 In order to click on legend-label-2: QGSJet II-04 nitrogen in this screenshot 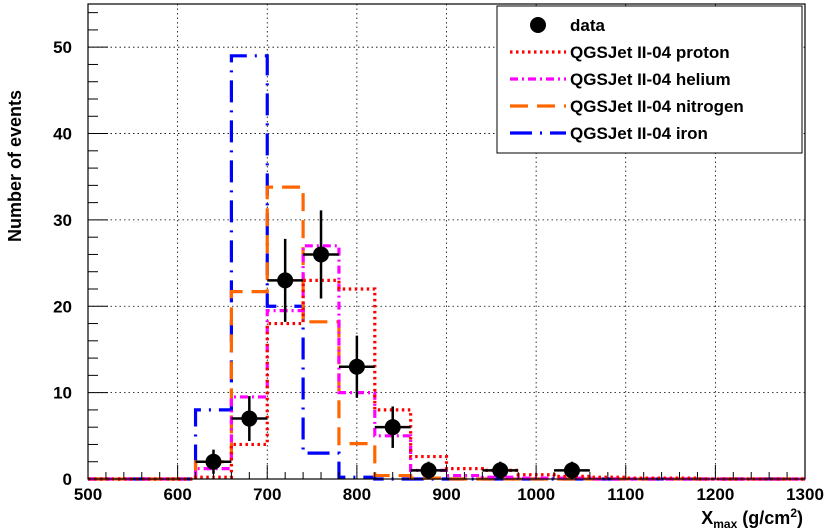, I will do `click(657, 106)`.